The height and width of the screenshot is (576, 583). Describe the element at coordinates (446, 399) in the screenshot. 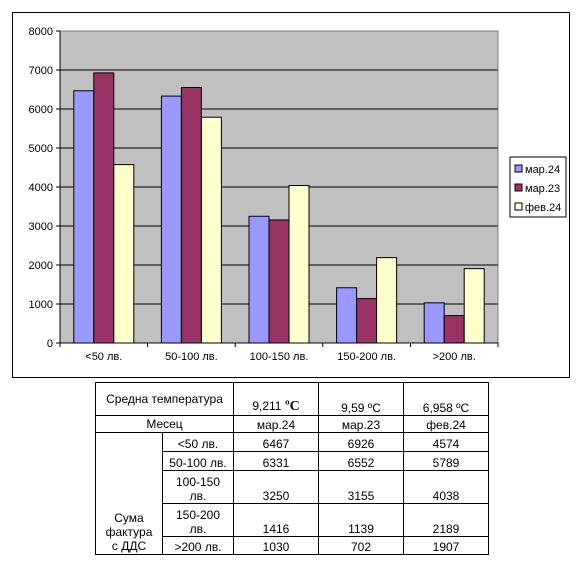

I see `temperature-value: 6,958 ºC` at that location.